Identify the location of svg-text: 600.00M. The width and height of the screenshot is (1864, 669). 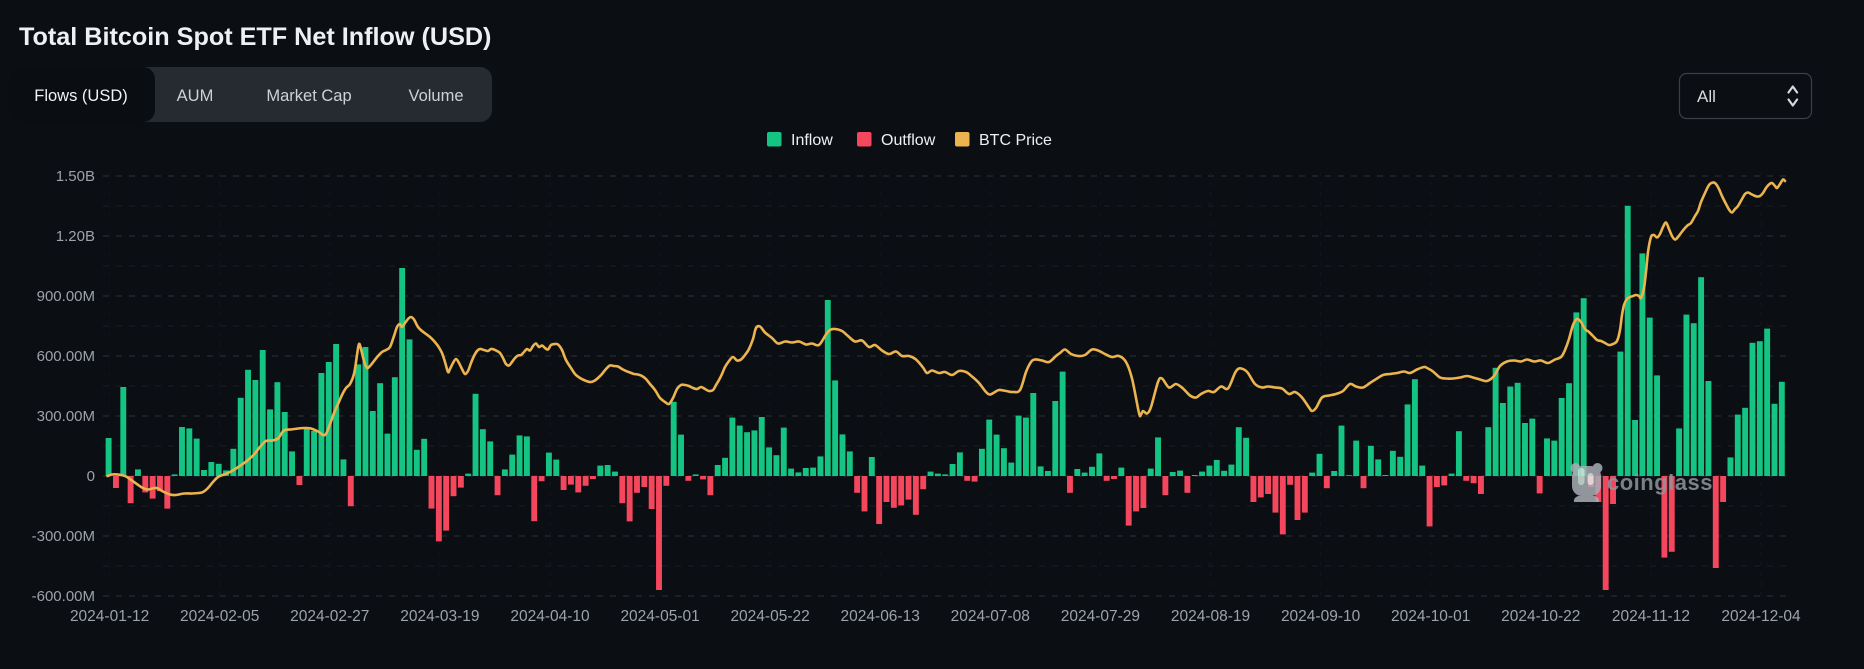
(66, 356).